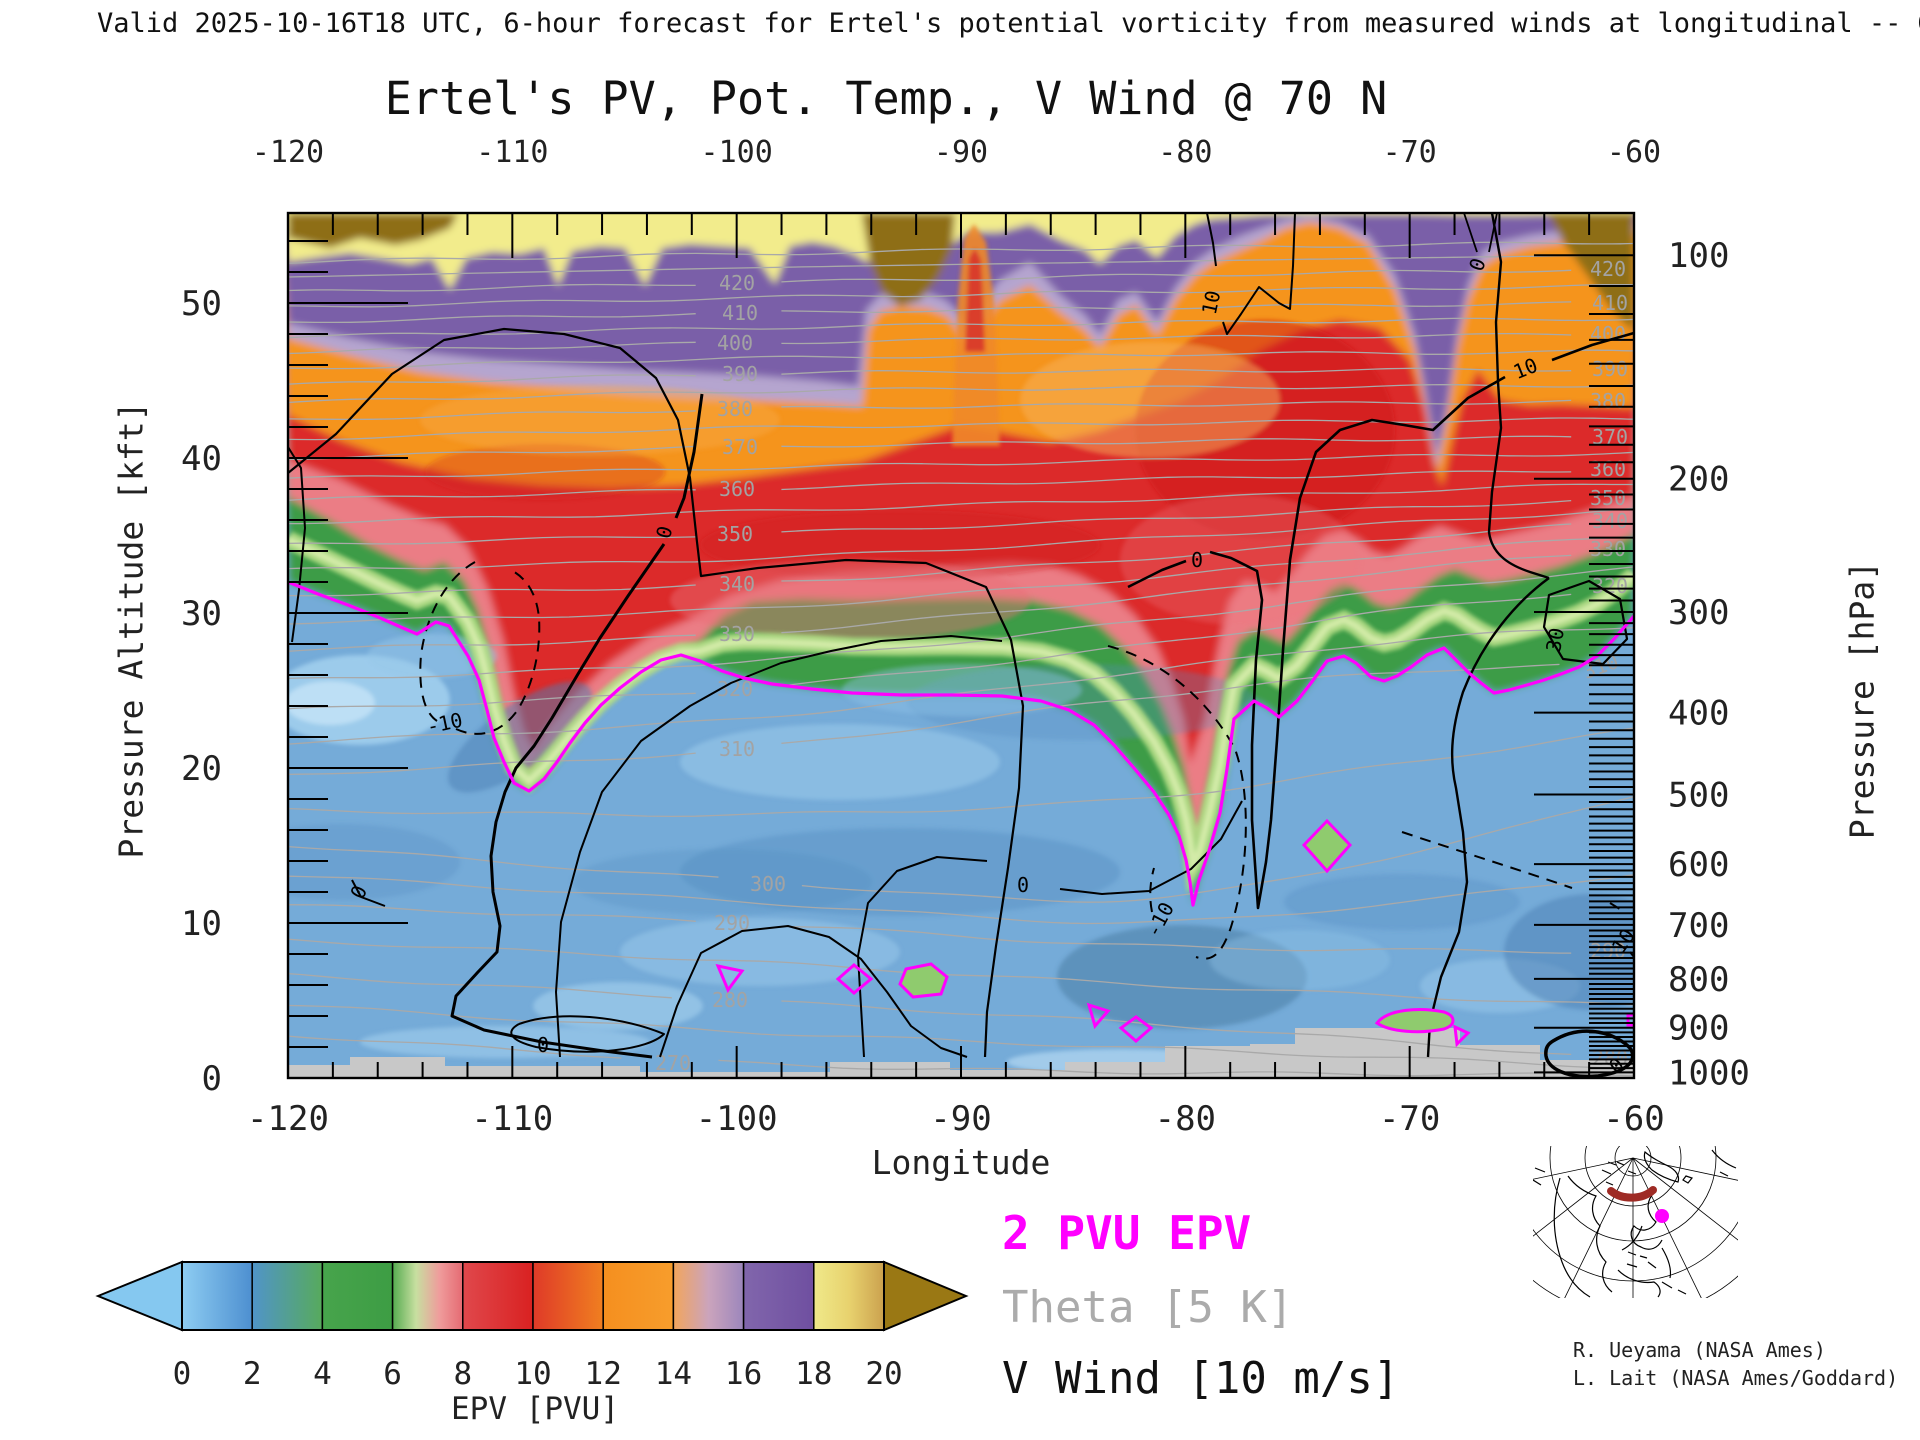 This screenshot has width=1920, height=1440. What do you see at coordinates (252, 1374) in the screenshot?
I see `colorbar-value: 2` at bounding box center [252, 1374].